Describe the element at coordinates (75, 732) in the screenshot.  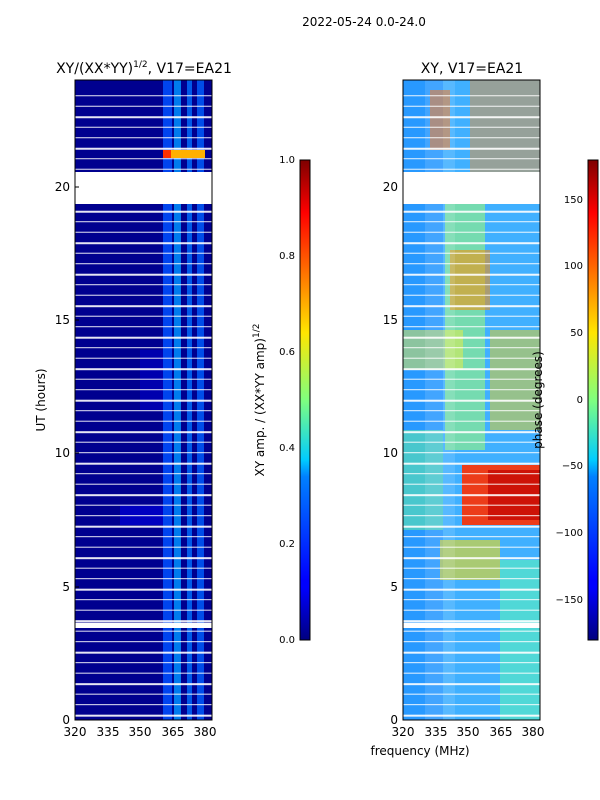
I see `panel-left-xtick-320: 320` at that location.